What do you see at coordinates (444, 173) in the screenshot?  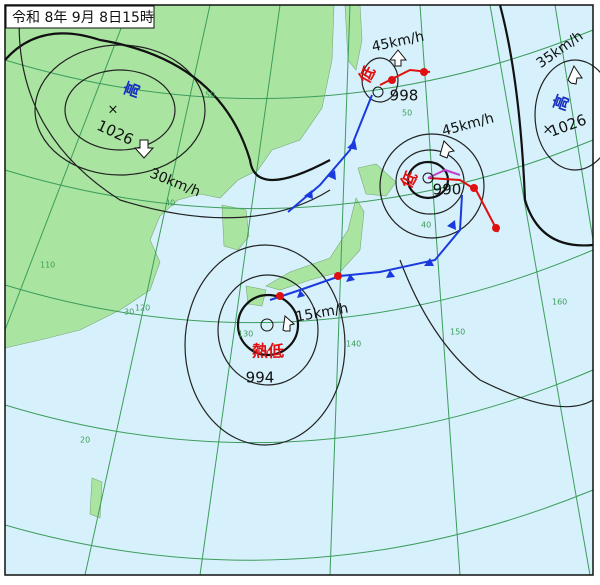 I see `occluded-front` at bounding box center [444, 173].